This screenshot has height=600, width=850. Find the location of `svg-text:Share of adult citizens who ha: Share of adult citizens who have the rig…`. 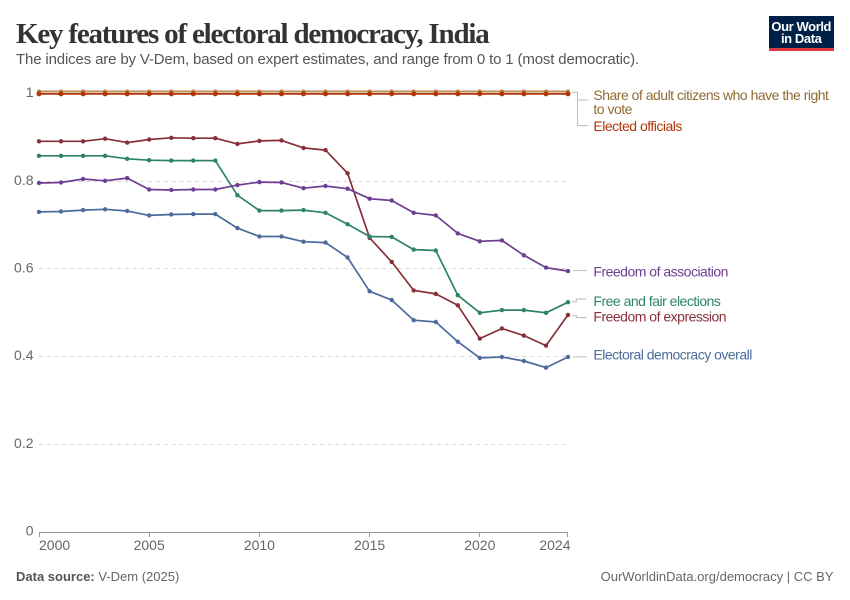

svg-text:Share of adult citizens who ha: Share of adult citizens who have the rig… is located at coordinates (711, 95).